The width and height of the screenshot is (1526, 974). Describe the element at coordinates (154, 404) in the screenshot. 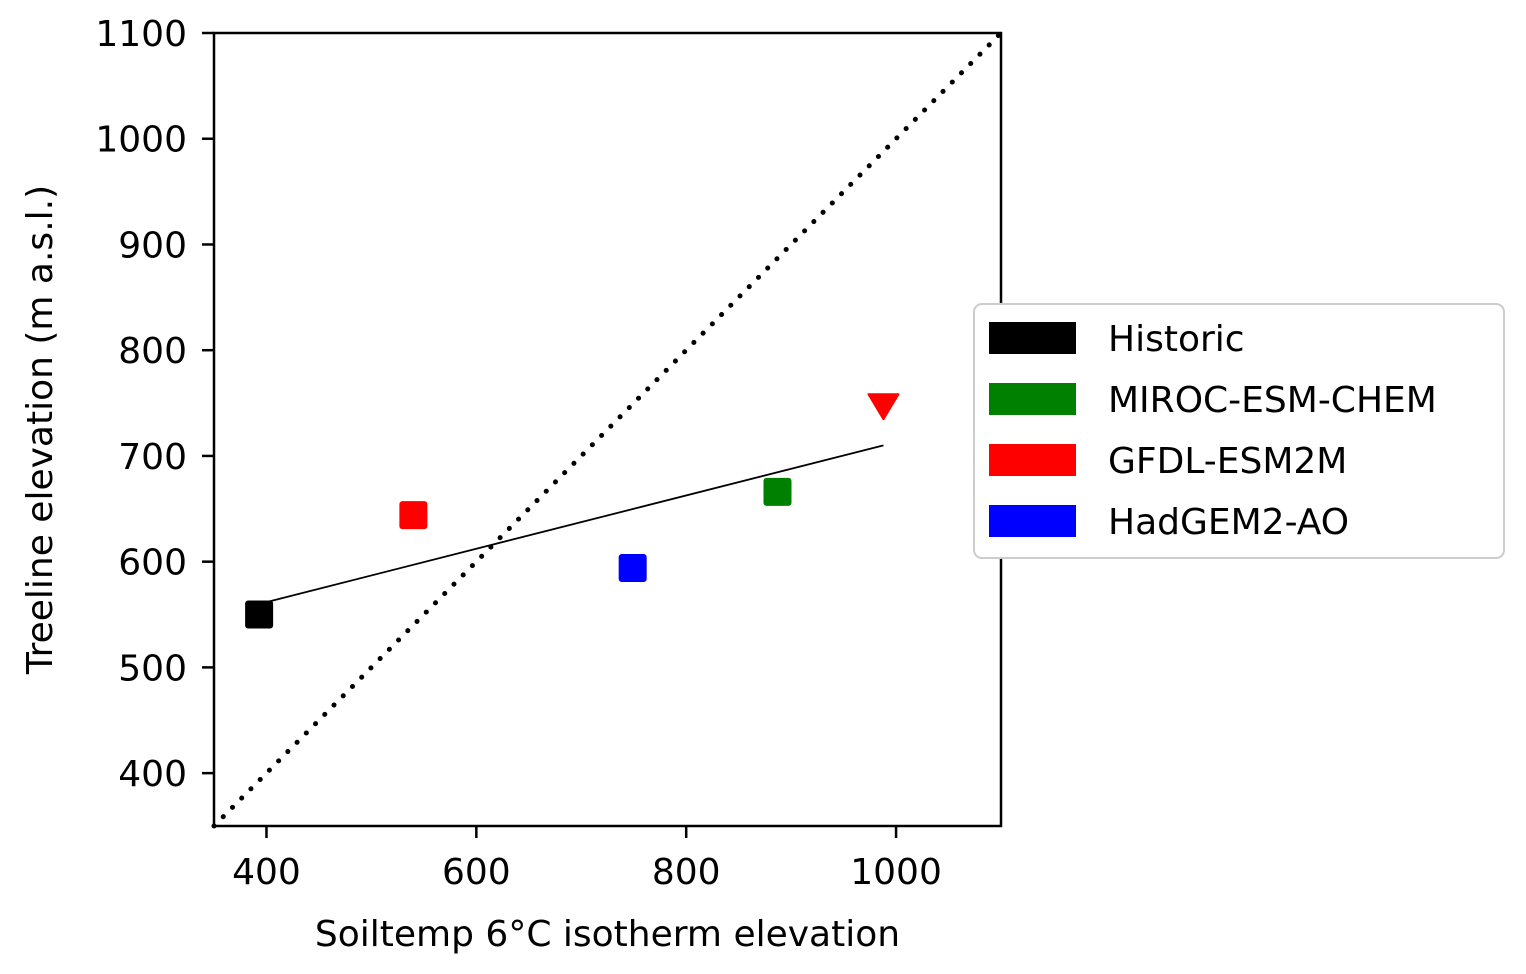

I see `y-axis: 400 500 600 700 800 900 1000 1100` at that location.